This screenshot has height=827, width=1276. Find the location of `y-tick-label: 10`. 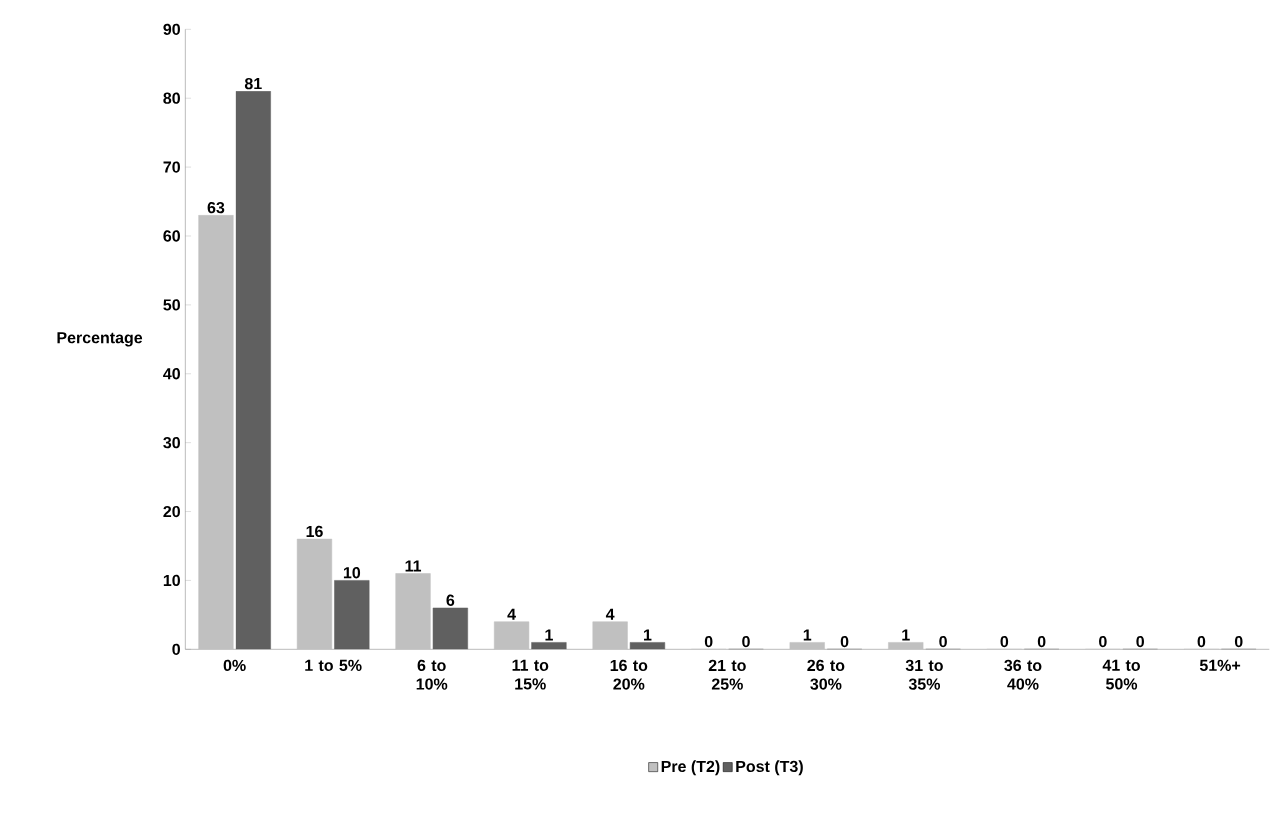

y-tick-label: 10 is located at coordinates (171, 580).